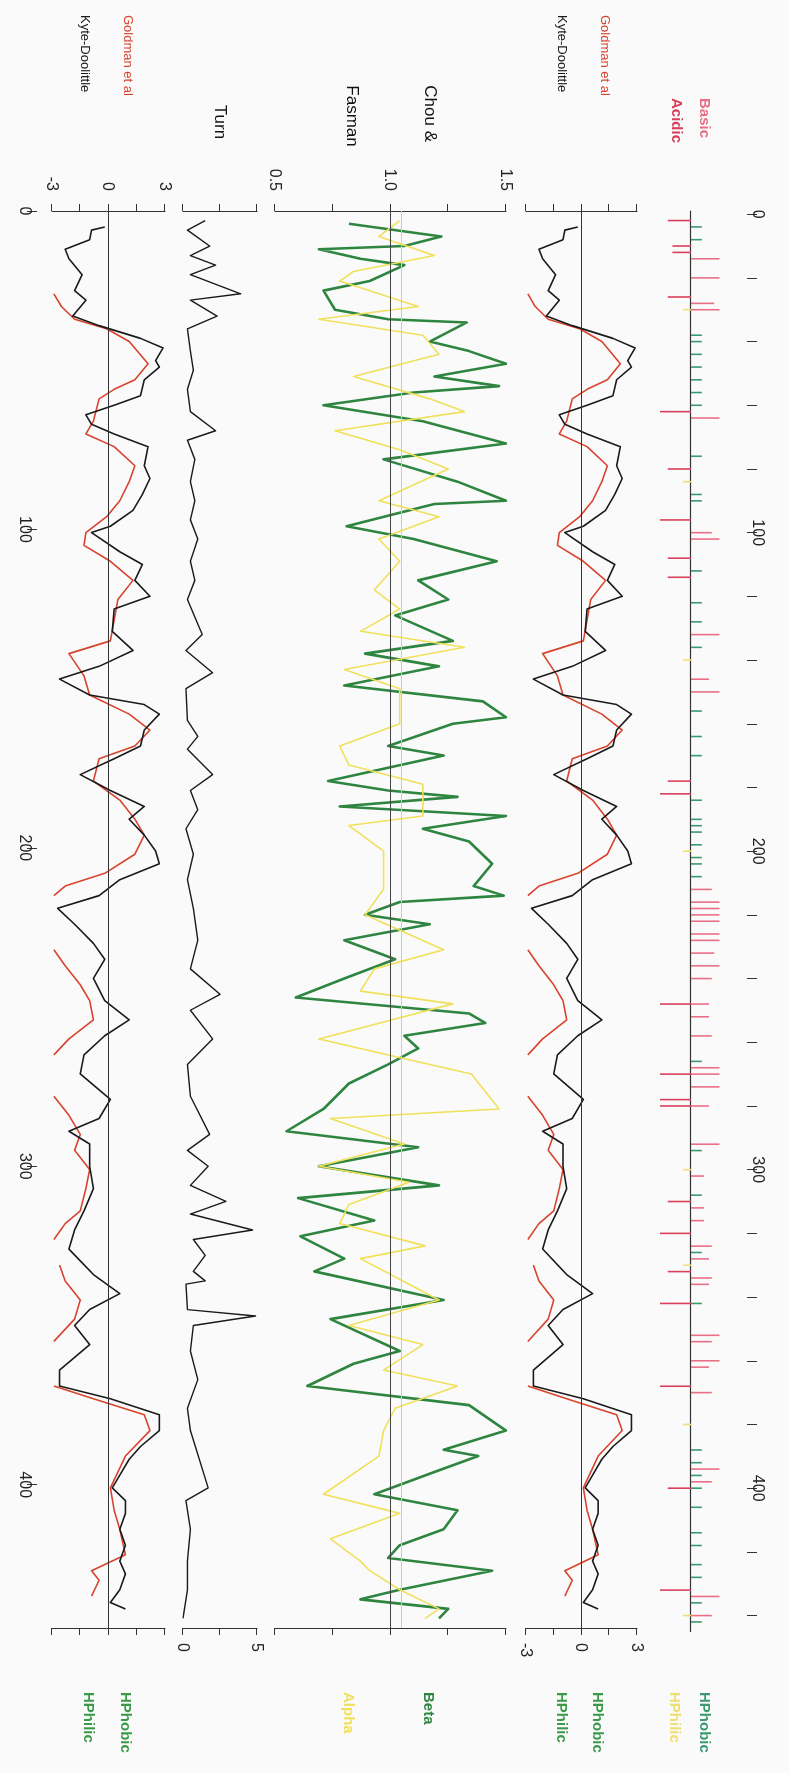  Describe the element at coordinates (705, 118) in the screenshot. I see `text: Basic` at that location.